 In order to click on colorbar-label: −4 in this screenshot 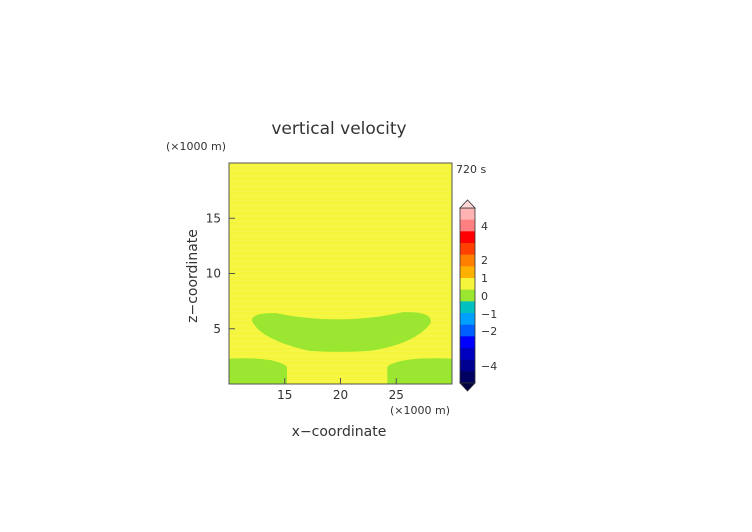, I will do `click(489, 366)`.